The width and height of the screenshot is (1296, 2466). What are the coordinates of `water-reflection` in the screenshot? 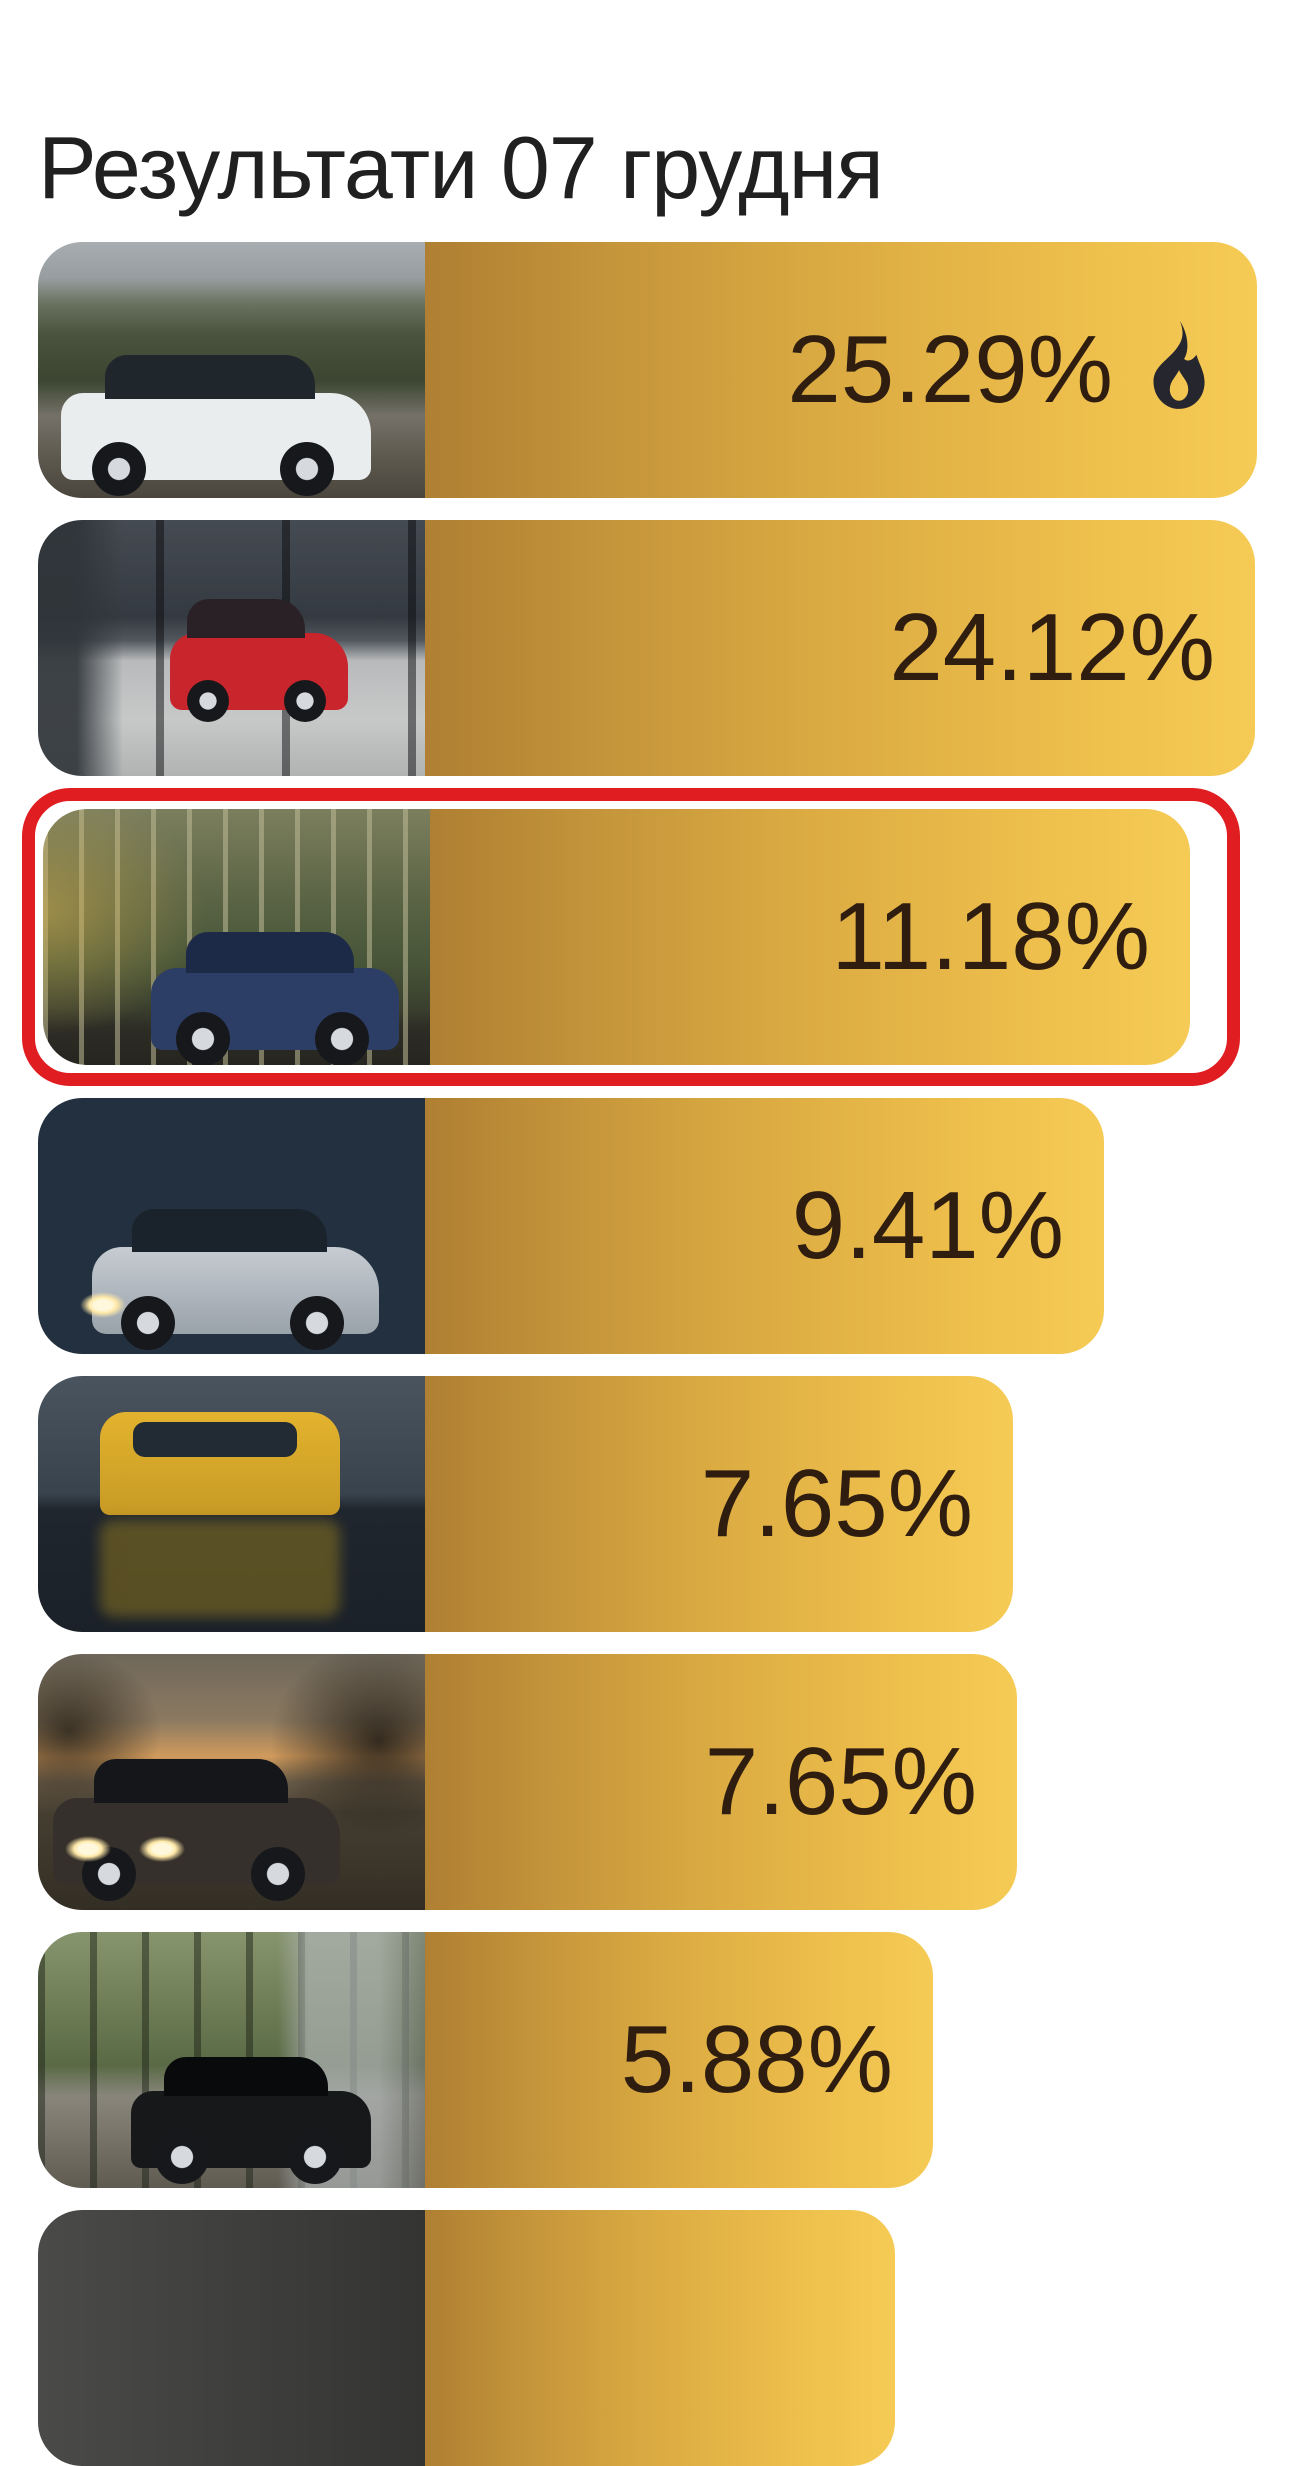 It's located at (219, 1568).